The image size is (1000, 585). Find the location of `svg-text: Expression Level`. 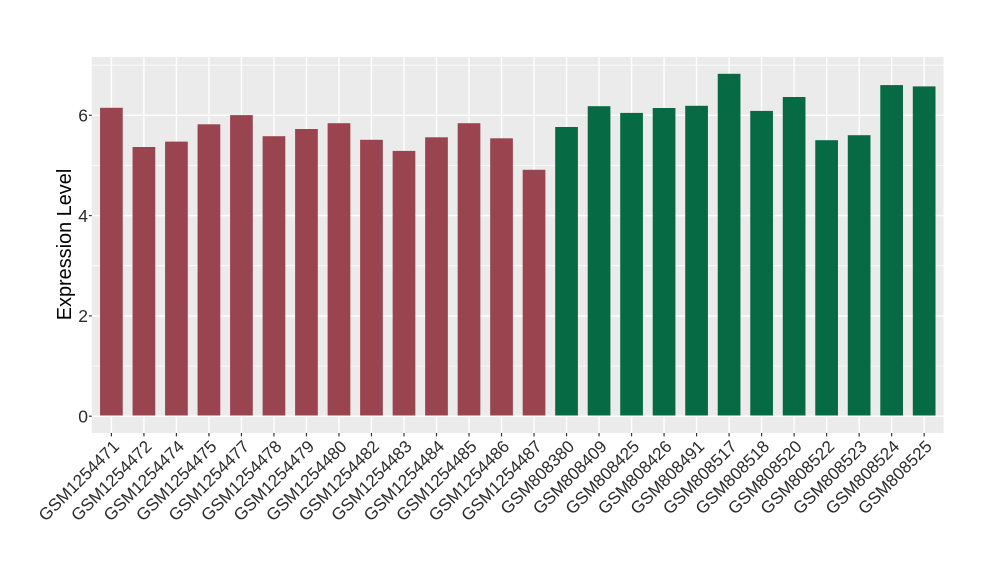

svg-text: Expression Level is located at coordinates (65, 244).